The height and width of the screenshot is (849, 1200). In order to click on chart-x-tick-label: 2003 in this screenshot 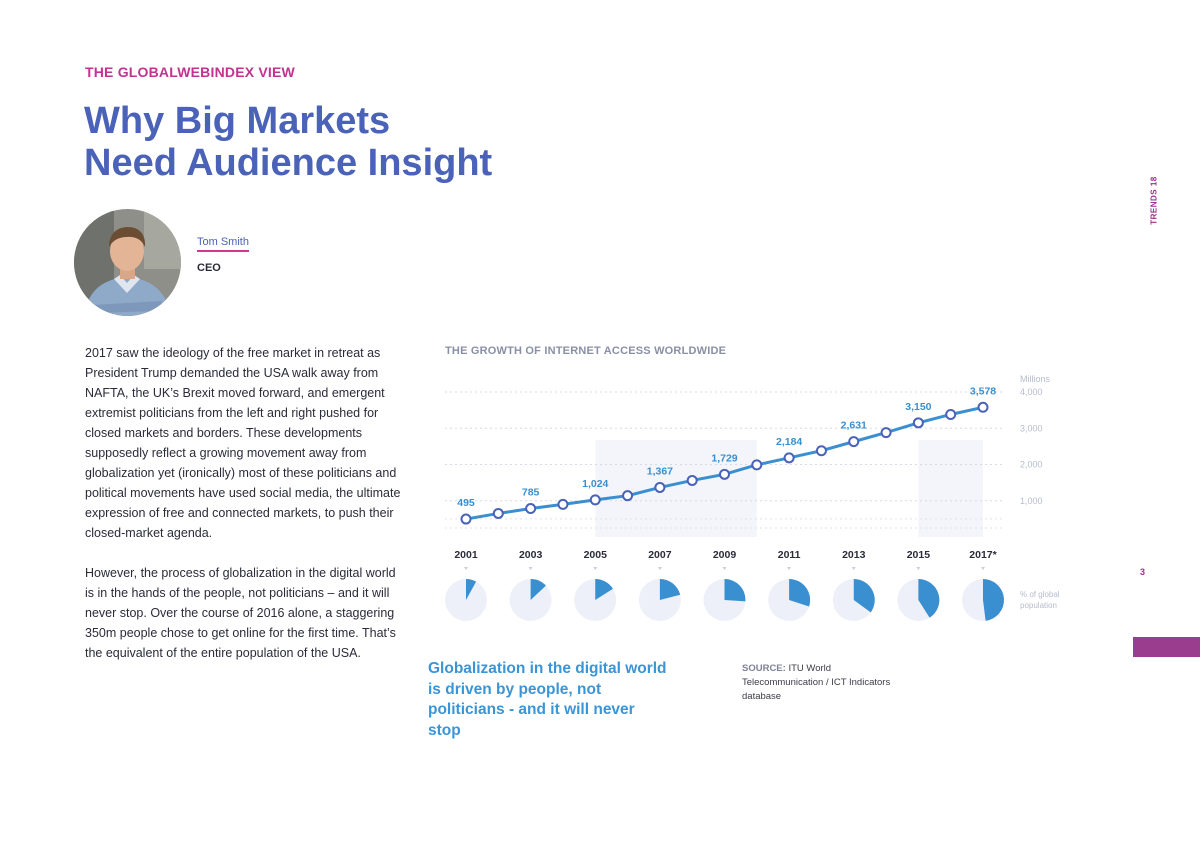, I will do `click(531, 555)`.